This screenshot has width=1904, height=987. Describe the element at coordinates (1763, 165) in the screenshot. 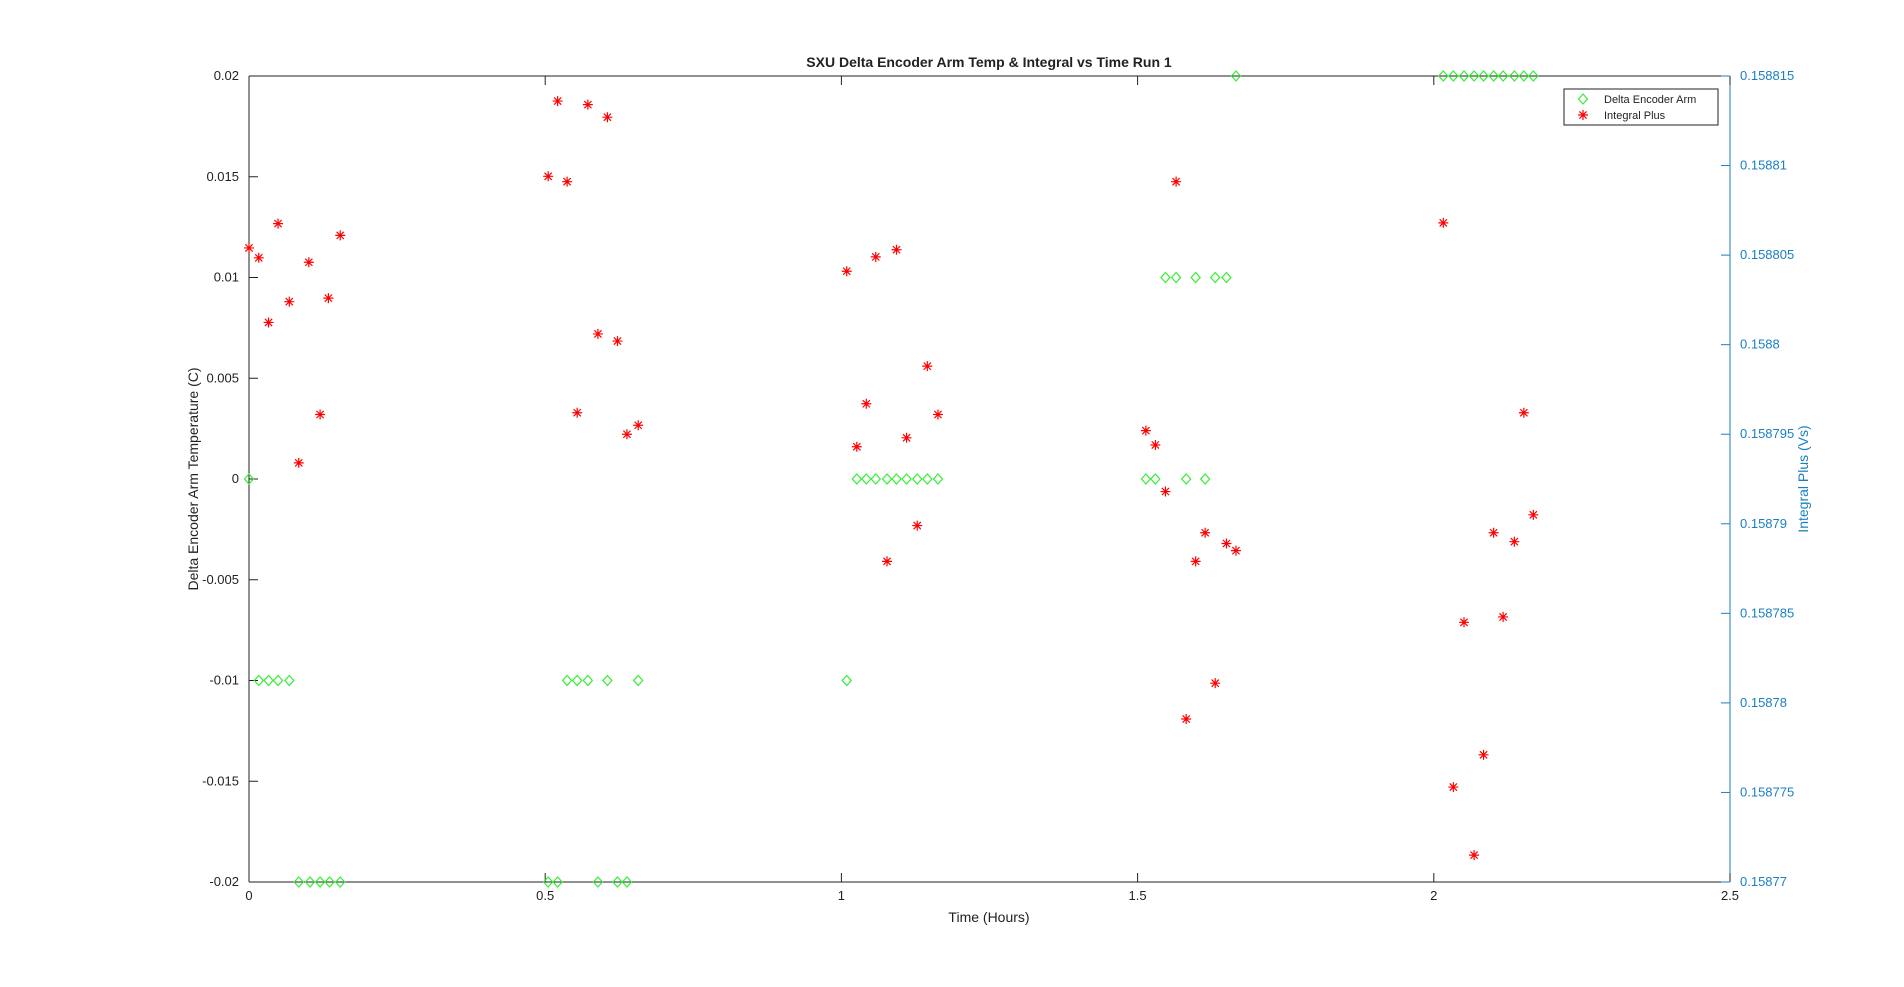

I see `y2-tick-label: 0.15881` at that location.